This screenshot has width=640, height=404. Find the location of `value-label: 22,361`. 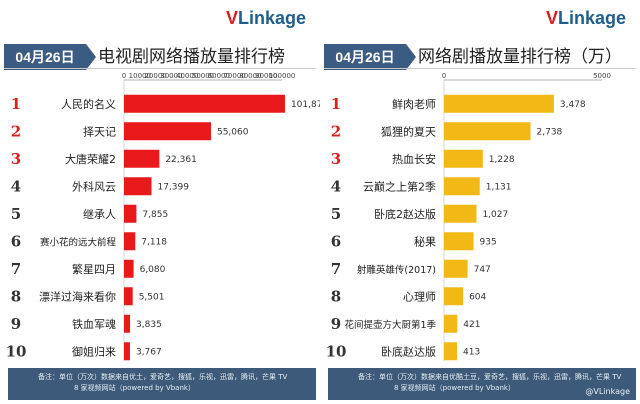

value-label: 22,361 is located at coordinates (181, 160).